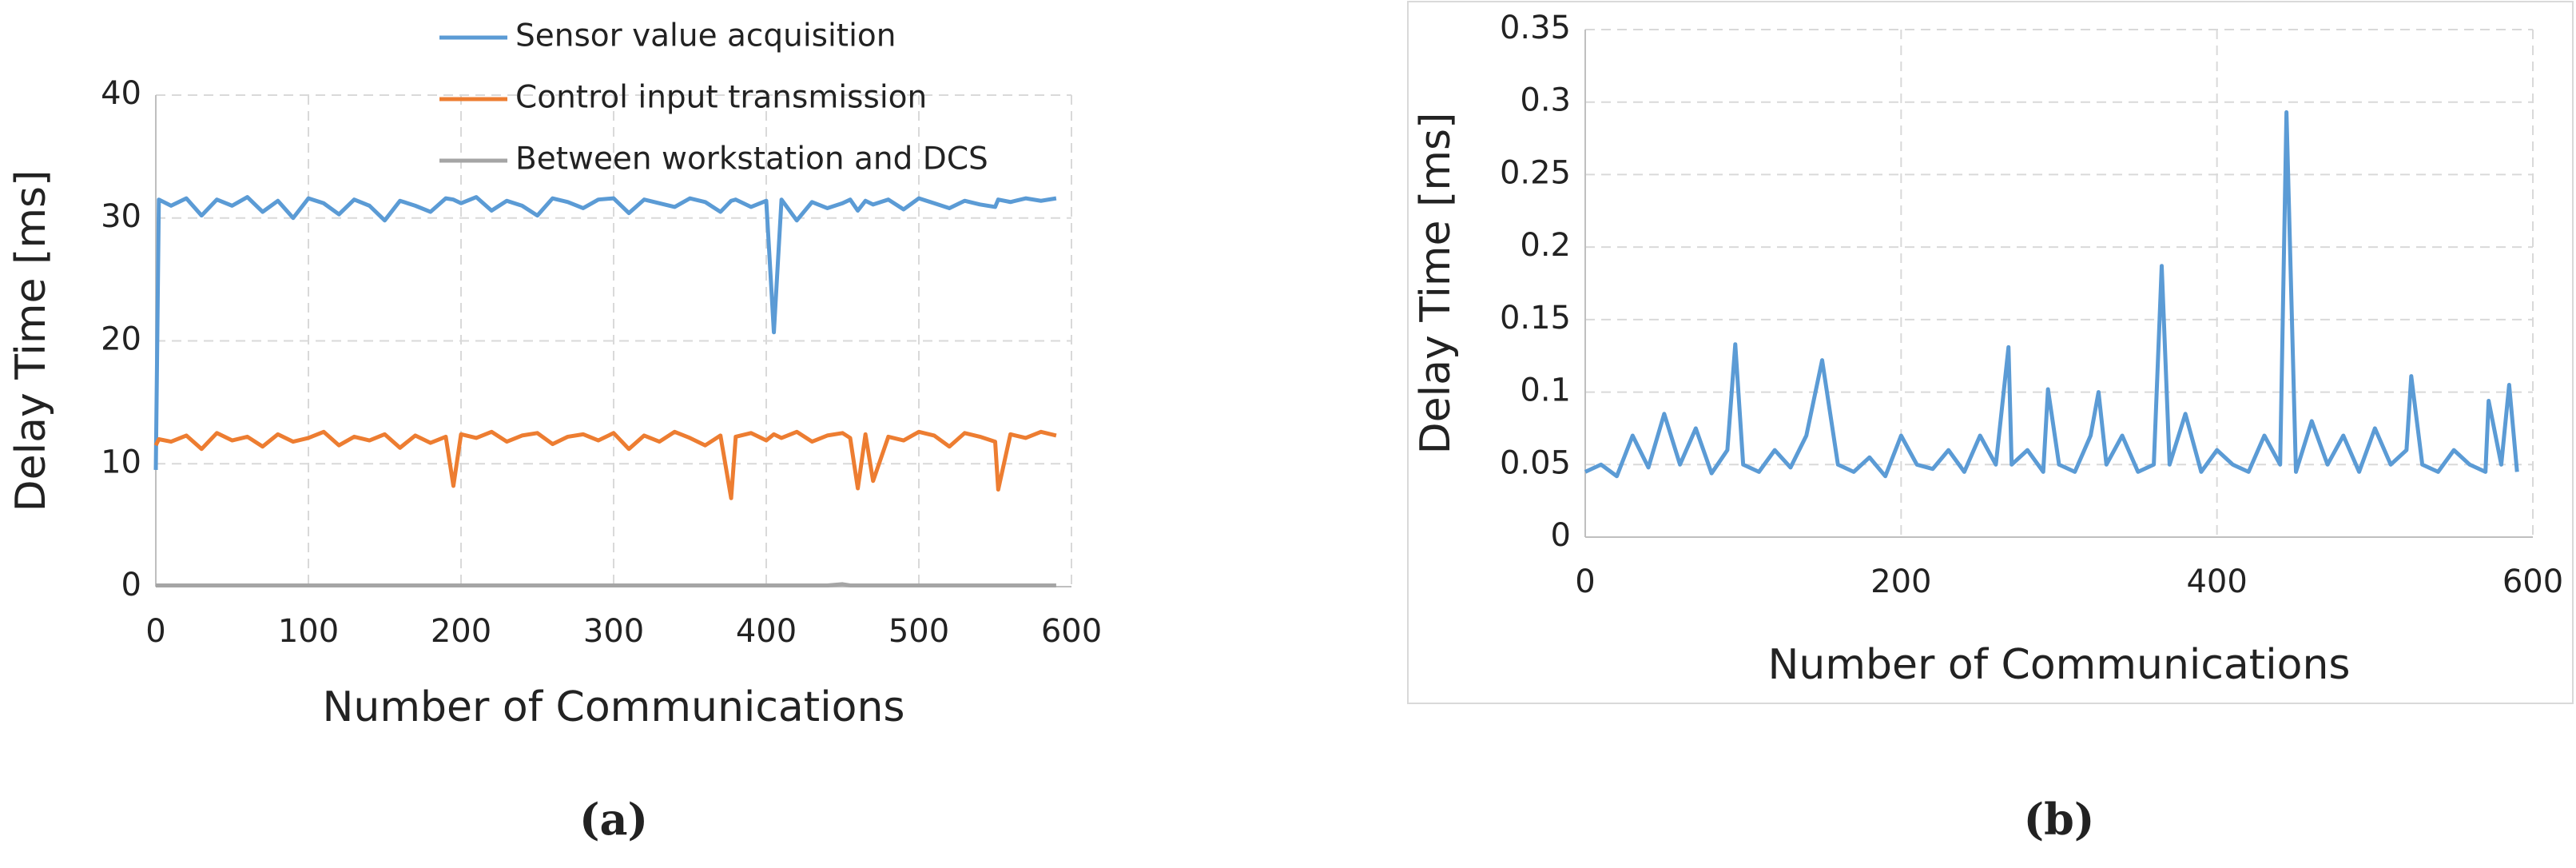 The width and height of the screenshot is (2576, 868). What do you see at coordinates (1535, 28) in the screenshot?
I see `y-tick-label: 0.35` at bounding box center [1535, 28].